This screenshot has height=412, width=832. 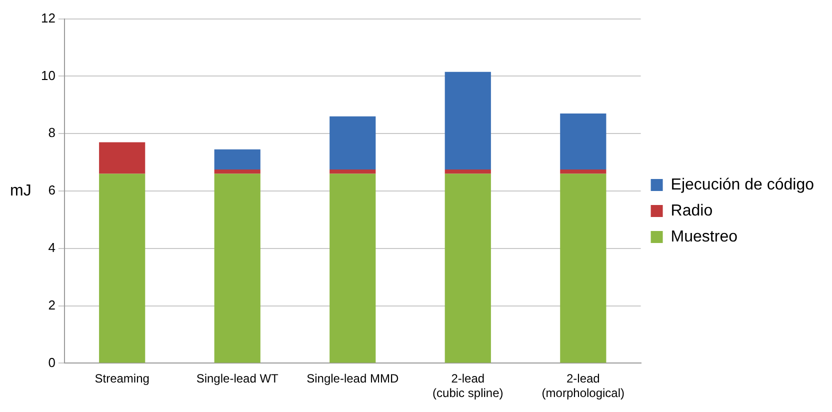 What do you see at coordinates (52, 362) in the screenshot?
I see `y-tick-label: 0` at bounding box center [52, 362].